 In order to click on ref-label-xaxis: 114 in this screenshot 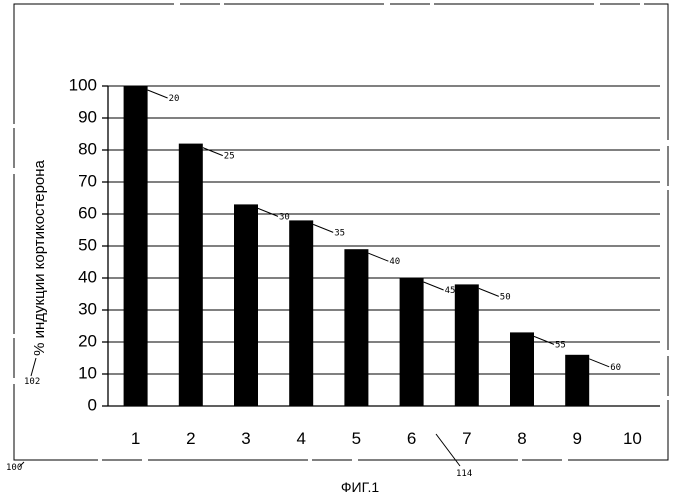, I will do `click(464, 474)`.